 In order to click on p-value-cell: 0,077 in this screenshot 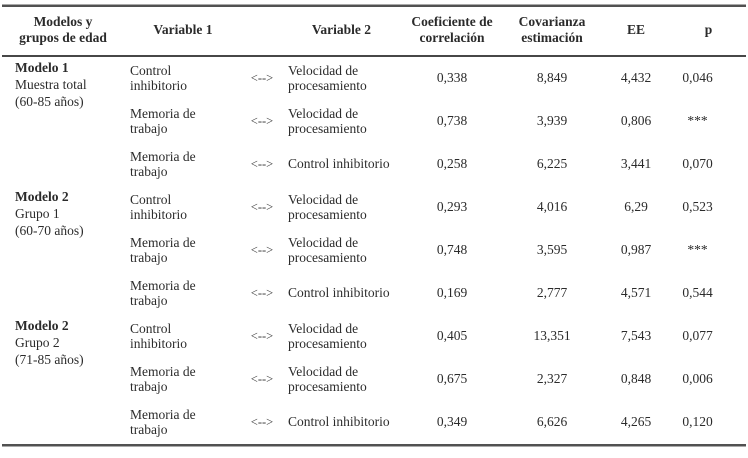, I will do `click(697, 336)`.